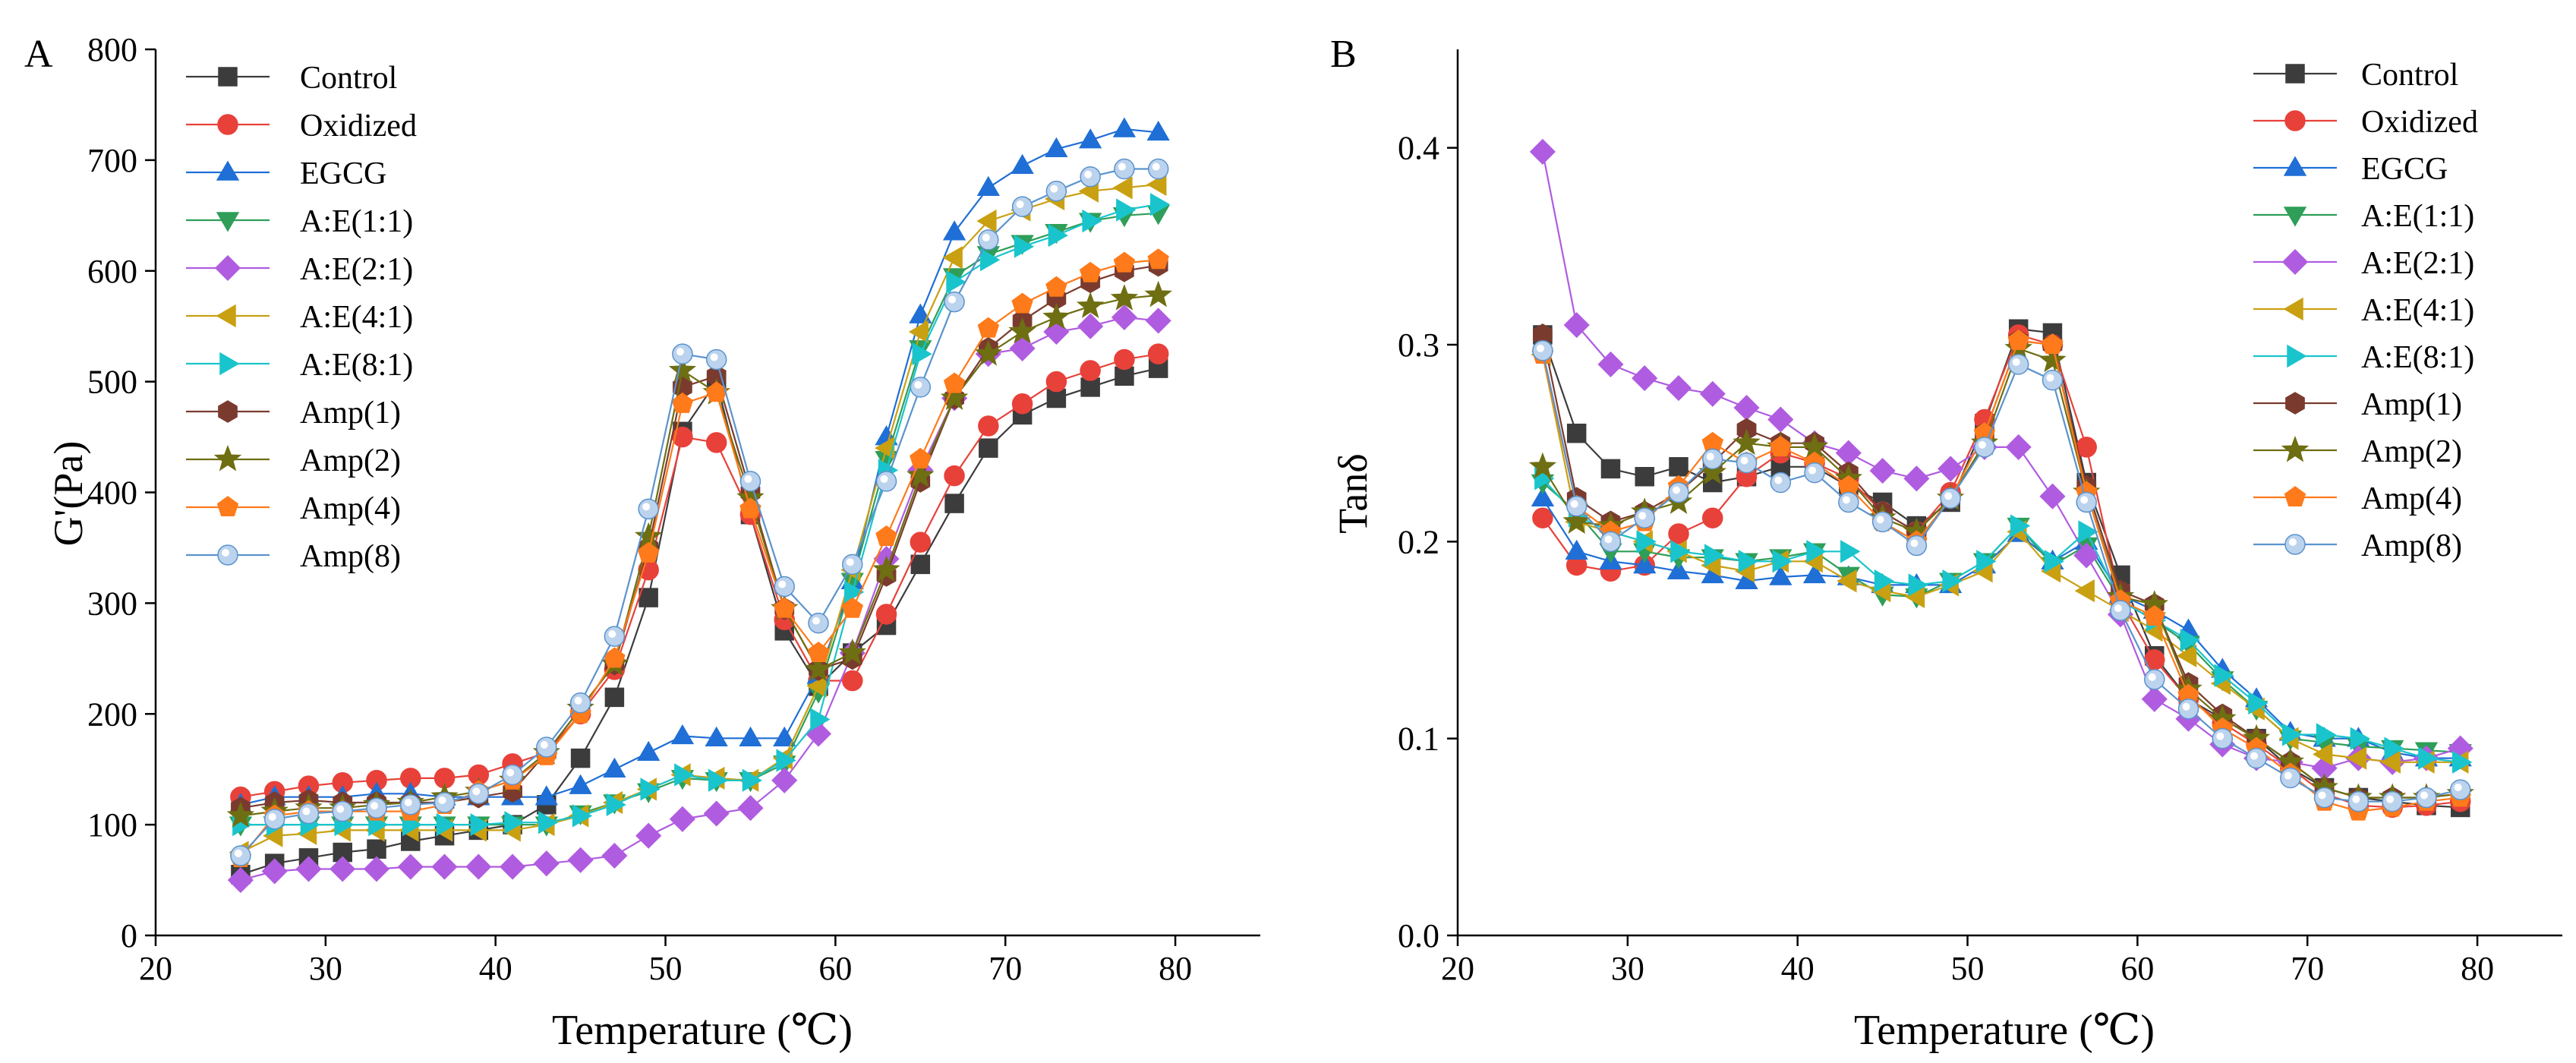 This screenshot has width=2576, height=1063. Describe the element at coordinates (2357, 545) in the screenshot. I see `panel-b-legend-item-amp-8: Amp(8)` at that location.